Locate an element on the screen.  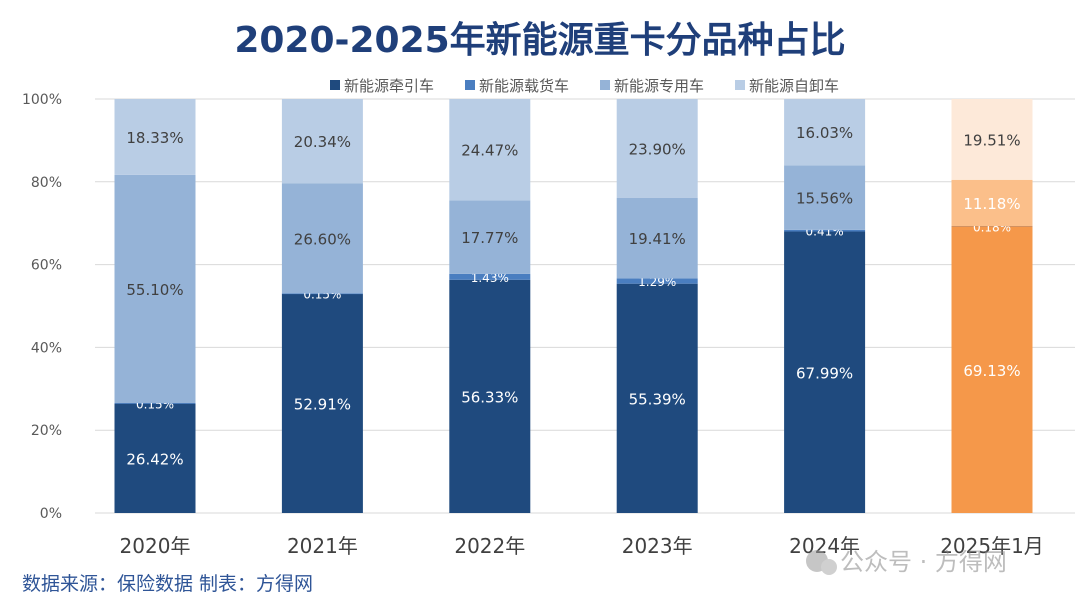
x-tick-label: 2022年 is located at coordinates (489, 546).